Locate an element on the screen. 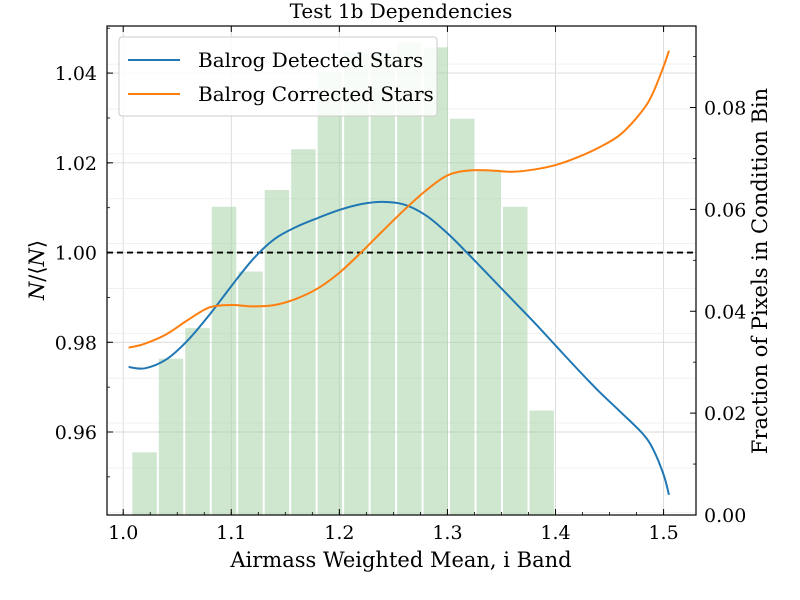 Image resolution: width=800 pixels, height=600 pixels. y2-axis-title: Fraction of Pixels in Condition Bin is located at coordinates (760, 271).